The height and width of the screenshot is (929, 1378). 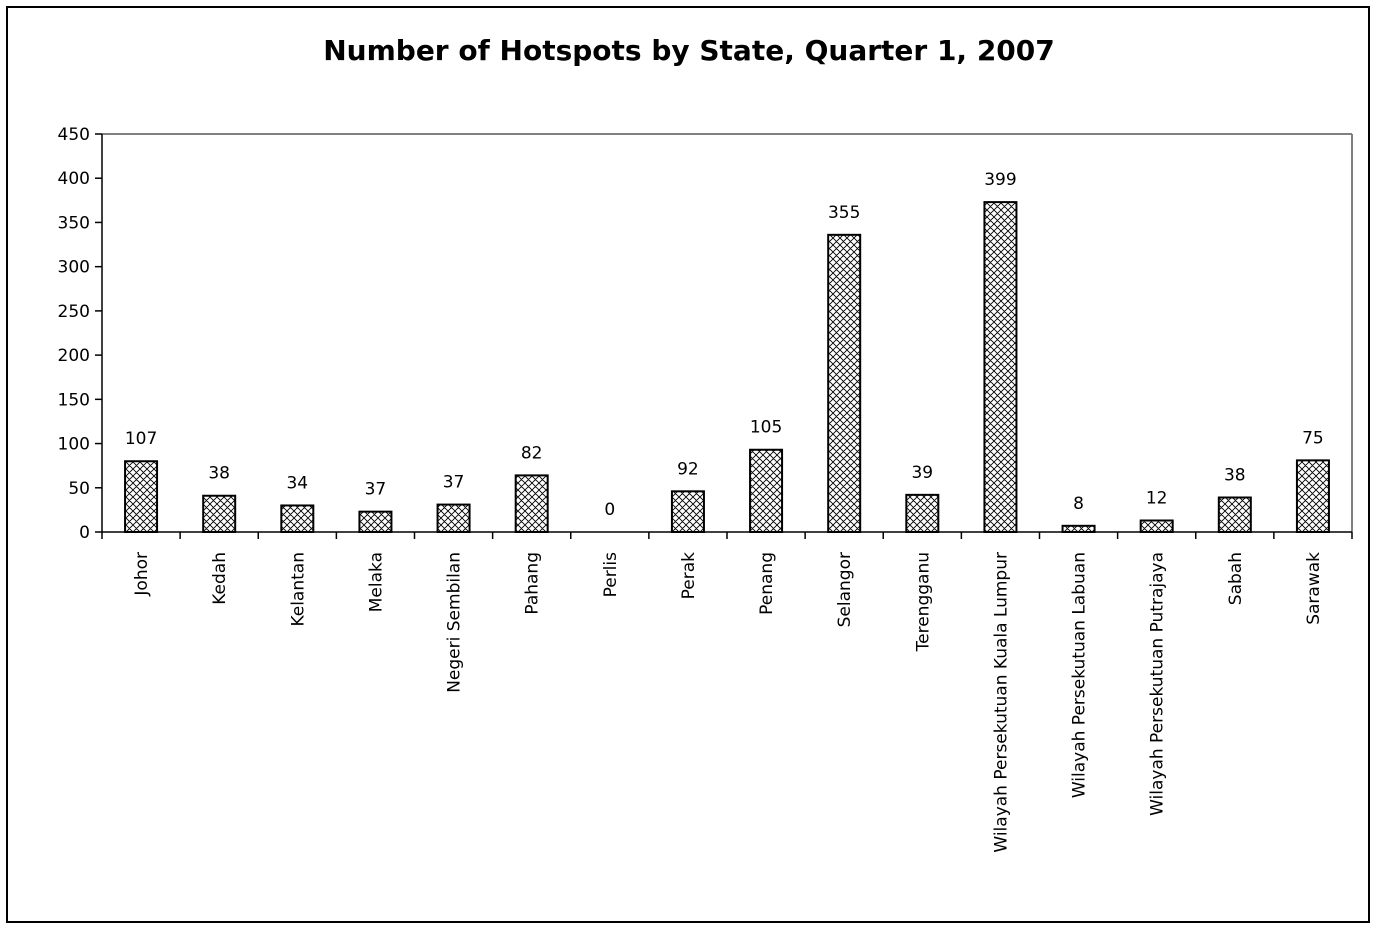 I want to click on category-label-9: Selangor, so click(x=845, y=589).